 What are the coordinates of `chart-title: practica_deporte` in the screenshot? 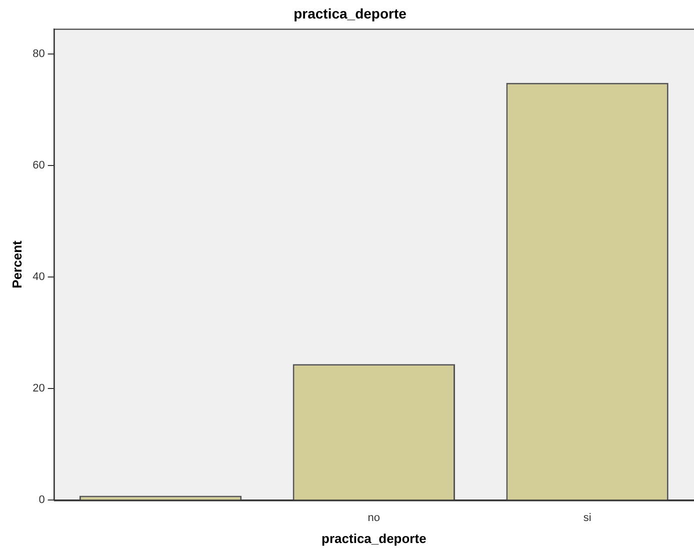 It's located at (350, 13).